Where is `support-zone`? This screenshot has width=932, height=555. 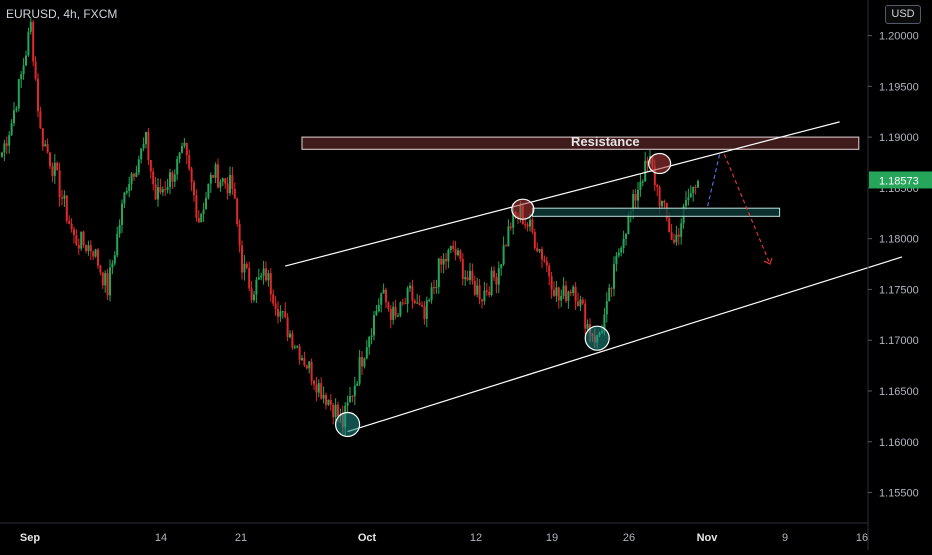
support-zone is located at coordinates (656, 212).